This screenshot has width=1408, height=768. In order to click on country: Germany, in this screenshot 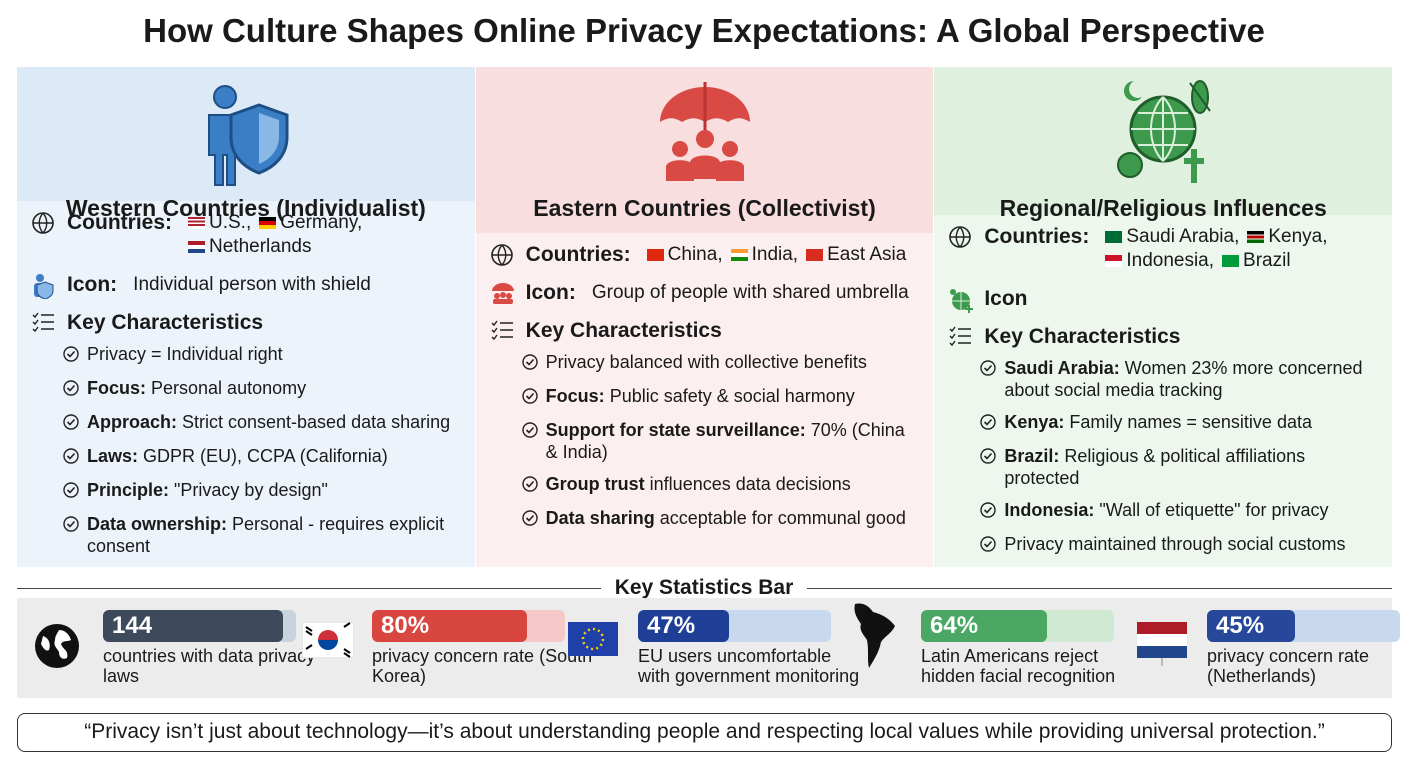, I will do `click(310, 223)`.